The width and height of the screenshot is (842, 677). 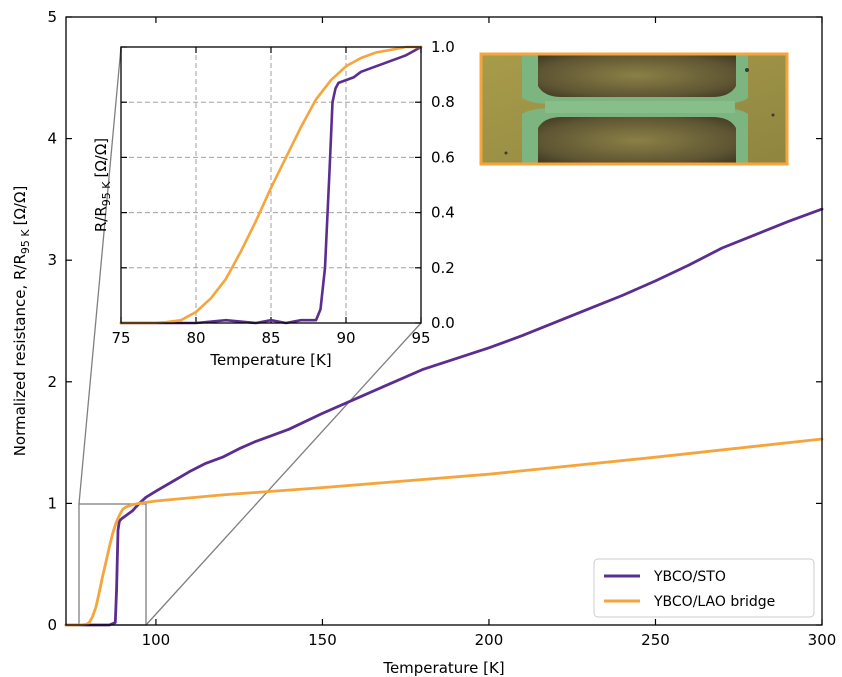 What do you see at coordinates (655, 640) in the screenshot?
I see `x-tick-label: 250` at bounding box center [655, 640].